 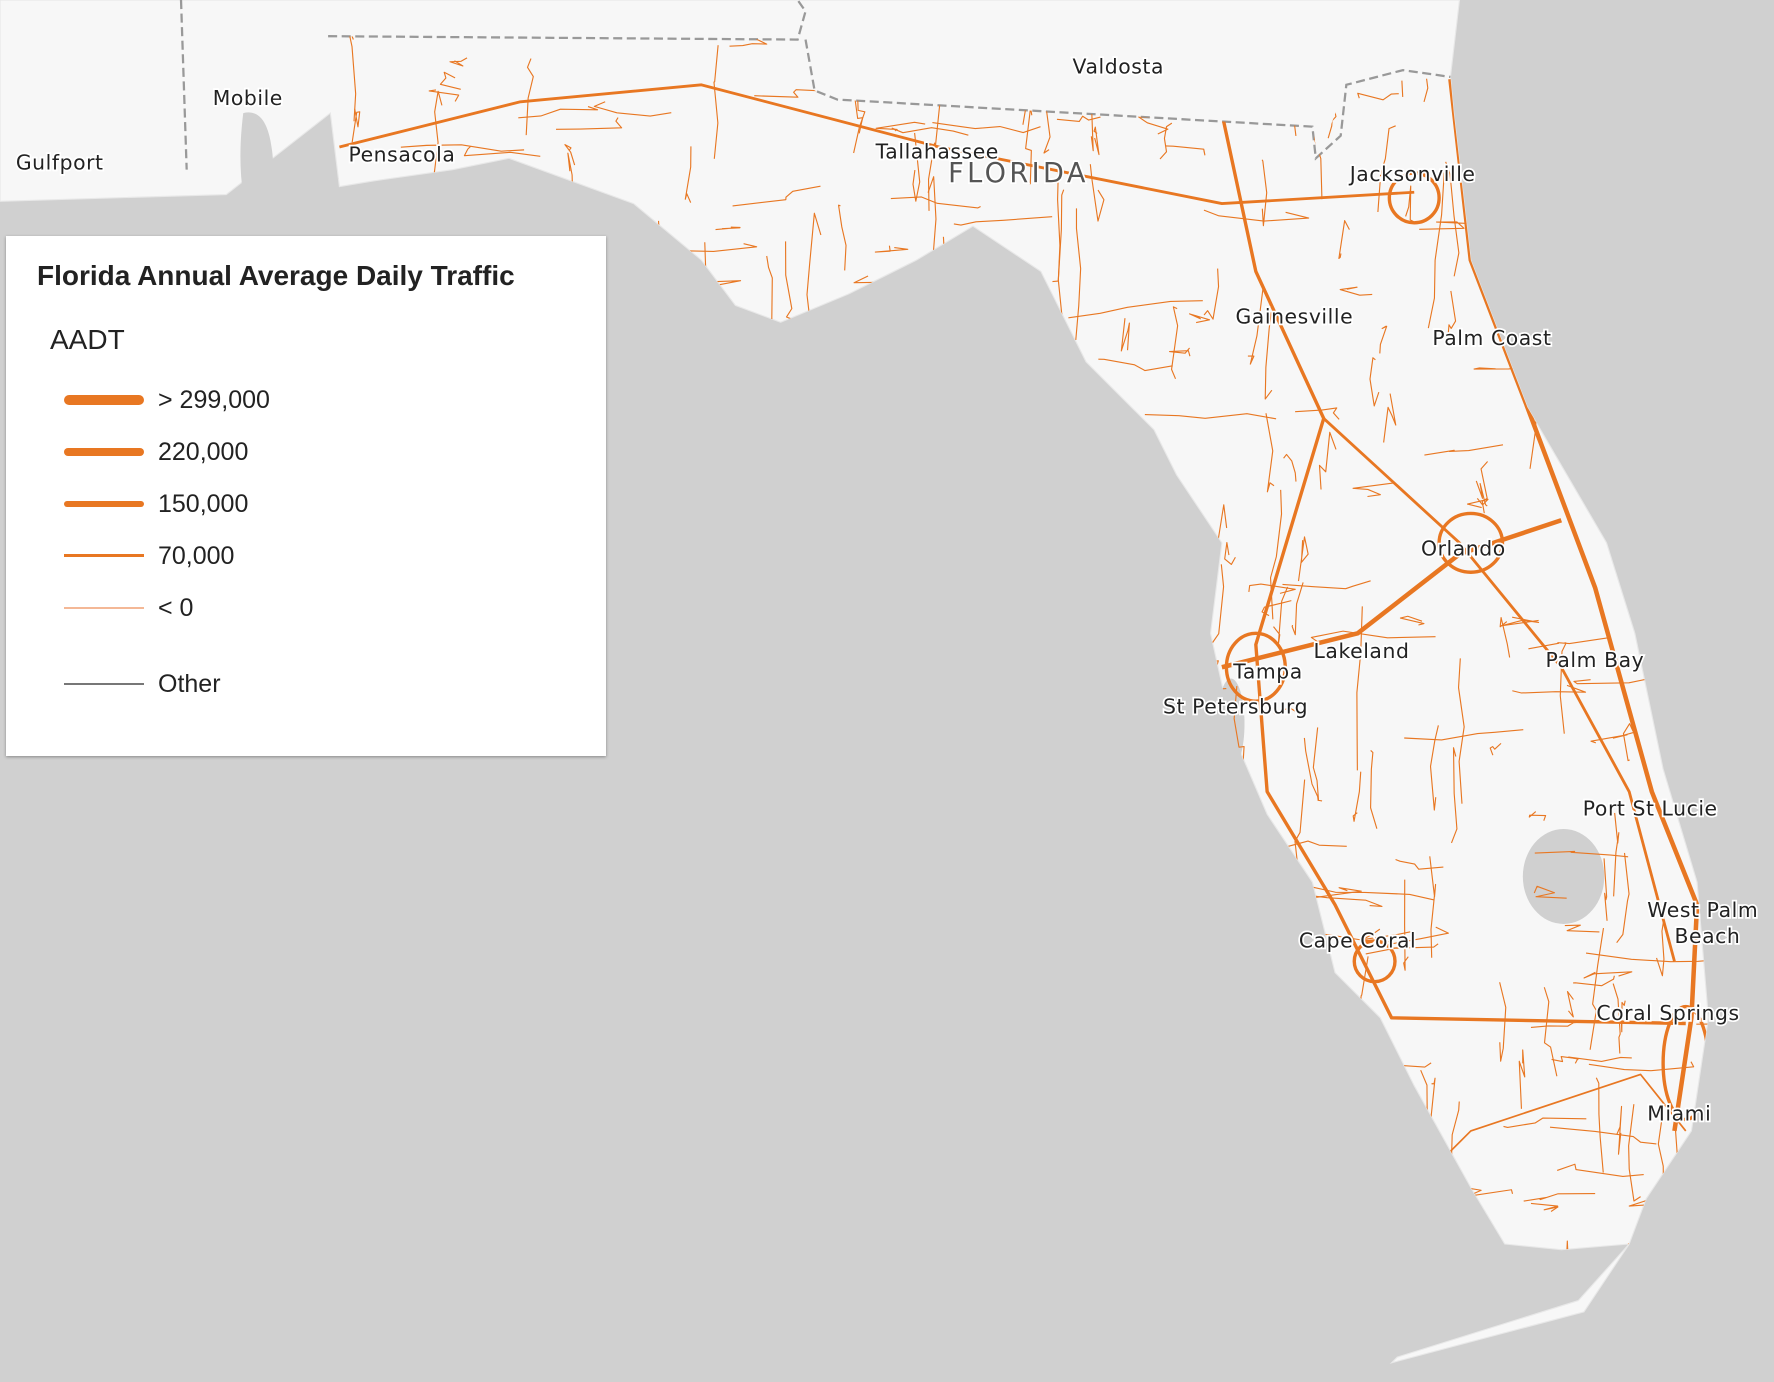 What do you see at coordinates (1594, 660) in the screenshot?
I see `city-label: Palm Bay` at bounding box center [1594, 660].